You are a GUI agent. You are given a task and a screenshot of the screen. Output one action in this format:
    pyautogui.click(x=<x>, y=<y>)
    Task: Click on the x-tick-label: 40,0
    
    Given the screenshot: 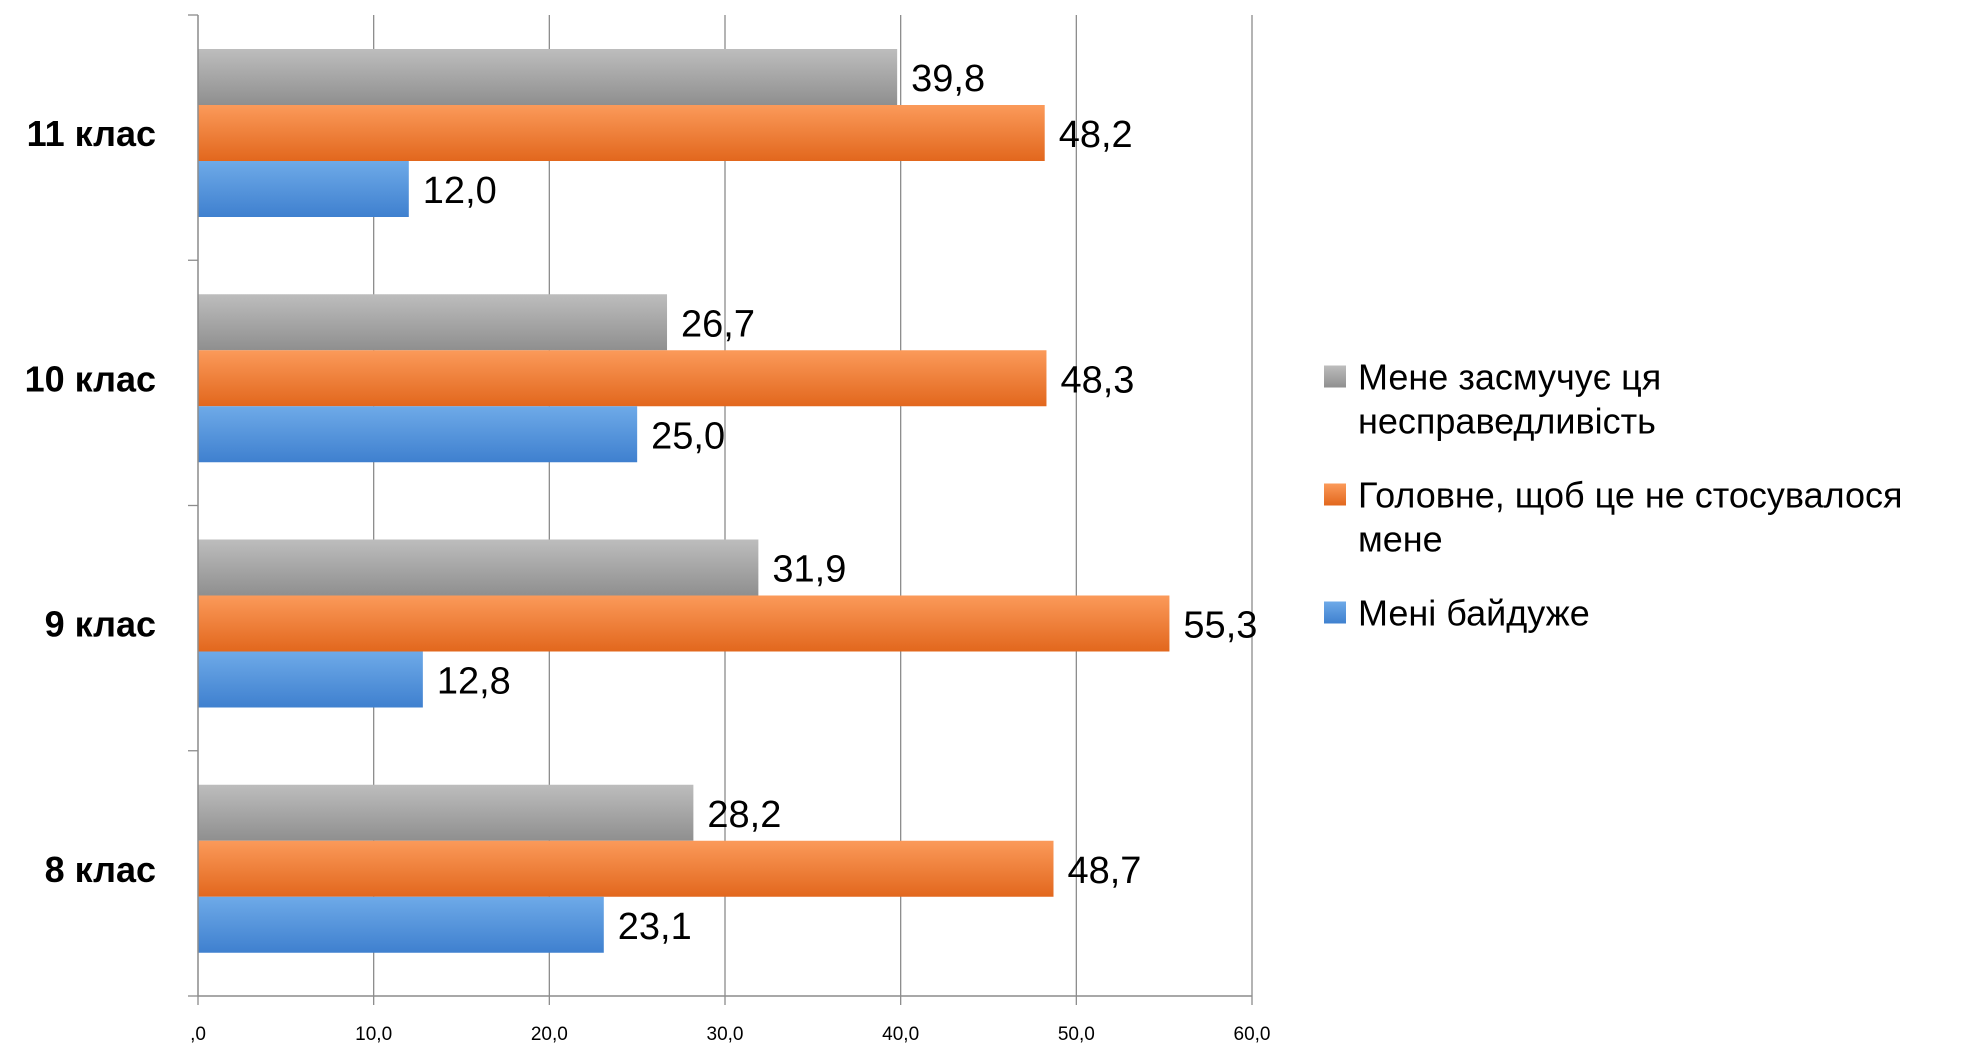 What is the action you would take?
    pyautogui.click(x=900, y=1033)
    